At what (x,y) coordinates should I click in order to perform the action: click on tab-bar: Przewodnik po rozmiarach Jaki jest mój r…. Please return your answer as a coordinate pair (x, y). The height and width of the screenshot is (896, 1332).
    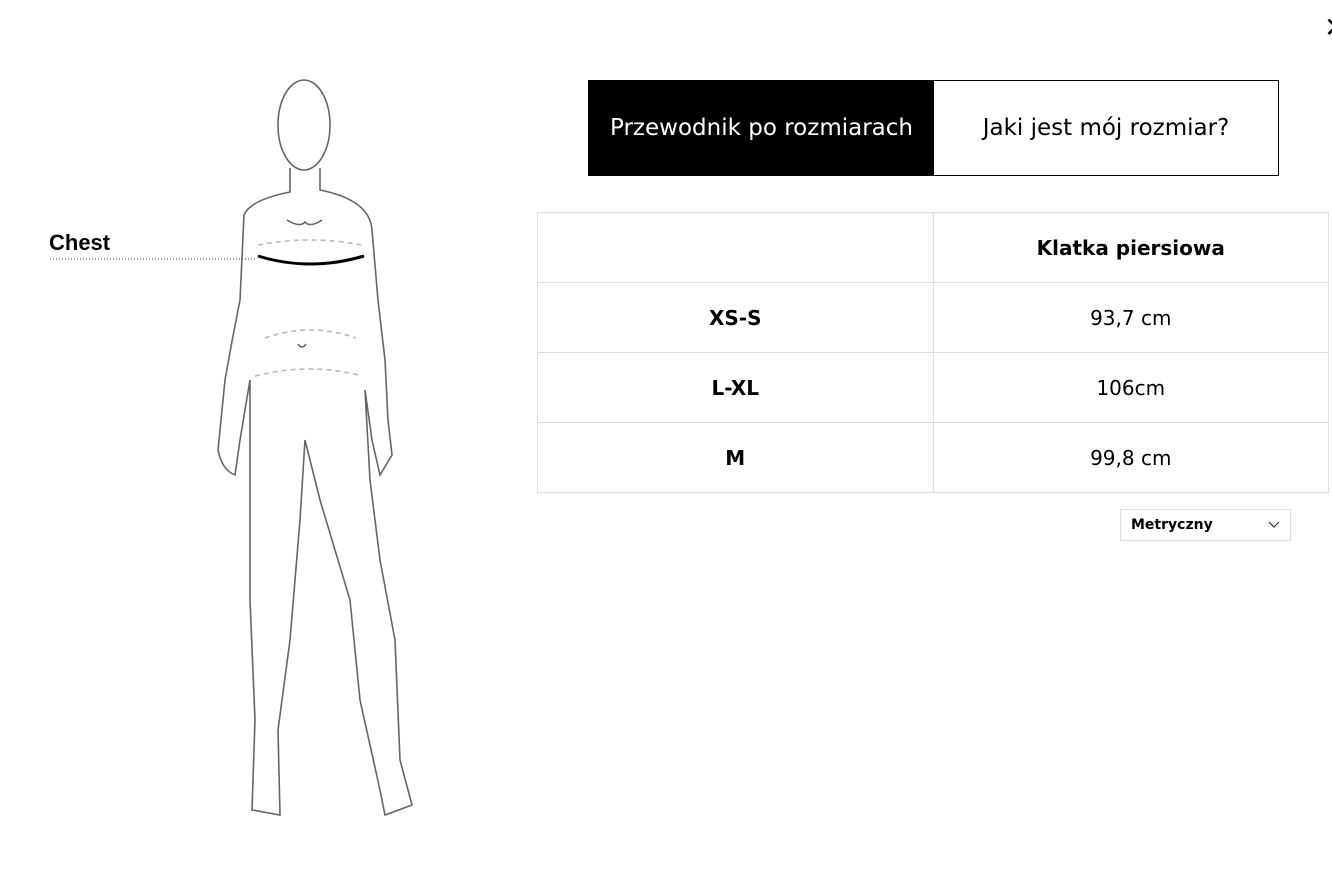
    Looking at the image, I should click on (933, 128).